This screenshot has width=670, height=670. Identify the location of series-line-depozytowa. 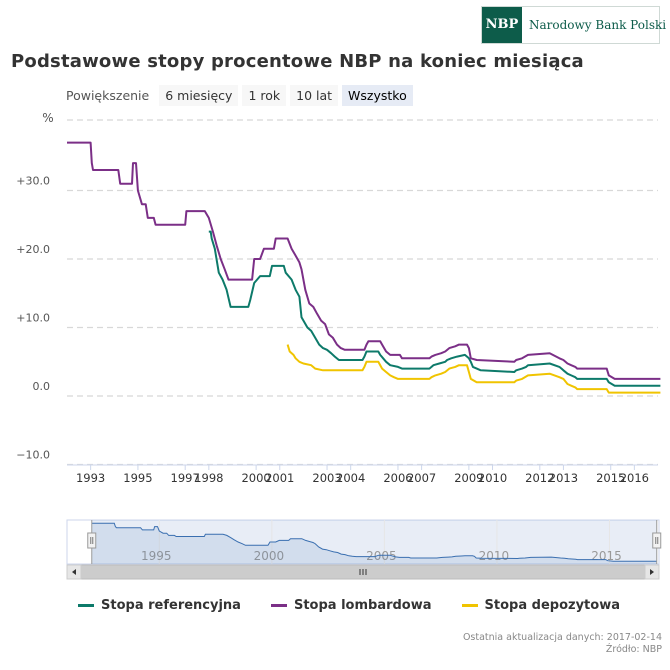
(473, 369).